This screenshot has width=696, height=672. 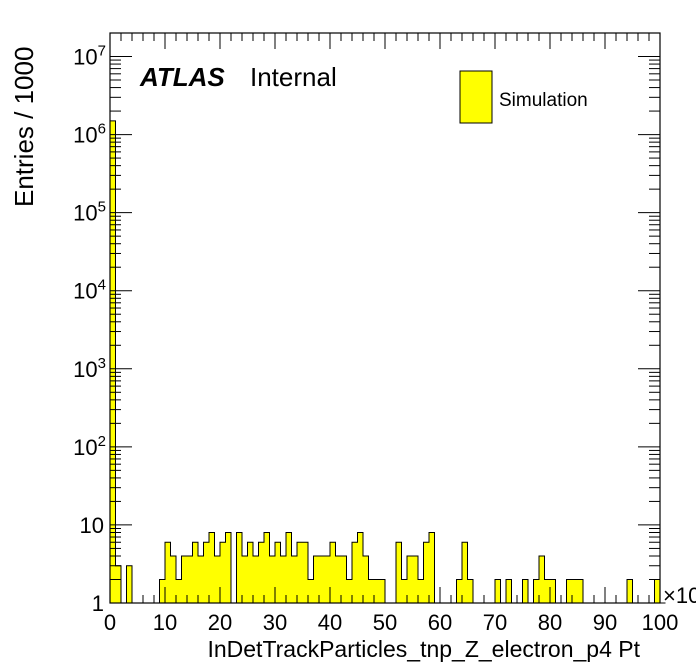 What do you see at coordinates (24, 127) in the screenshot?
I see `y-axis-title: Entries / 1000` at bounding box center [24, 127].